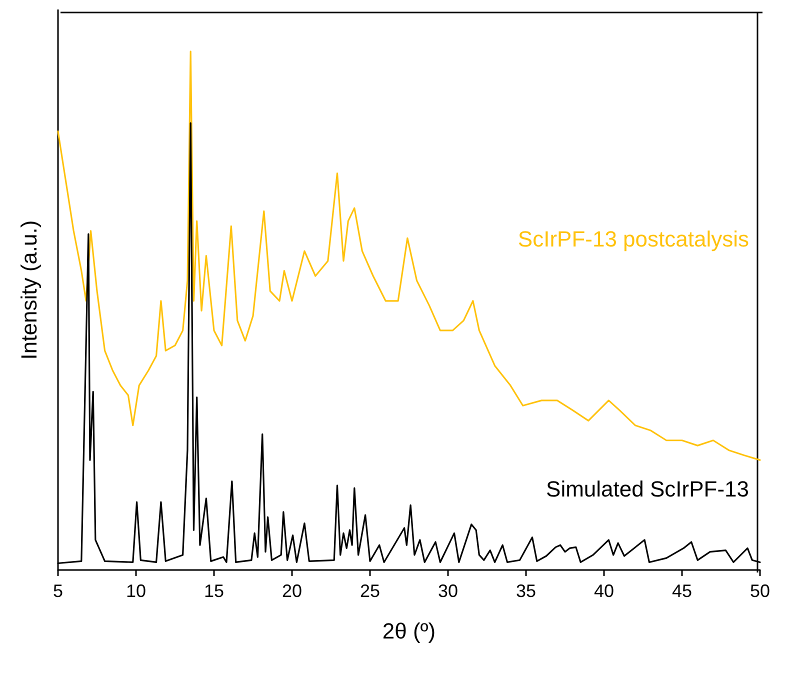 This screenshot has width=785, height=680. Describe the element at coordinates (682, 591) in the screenshot. I see `x-tick-label: 45` at that location.